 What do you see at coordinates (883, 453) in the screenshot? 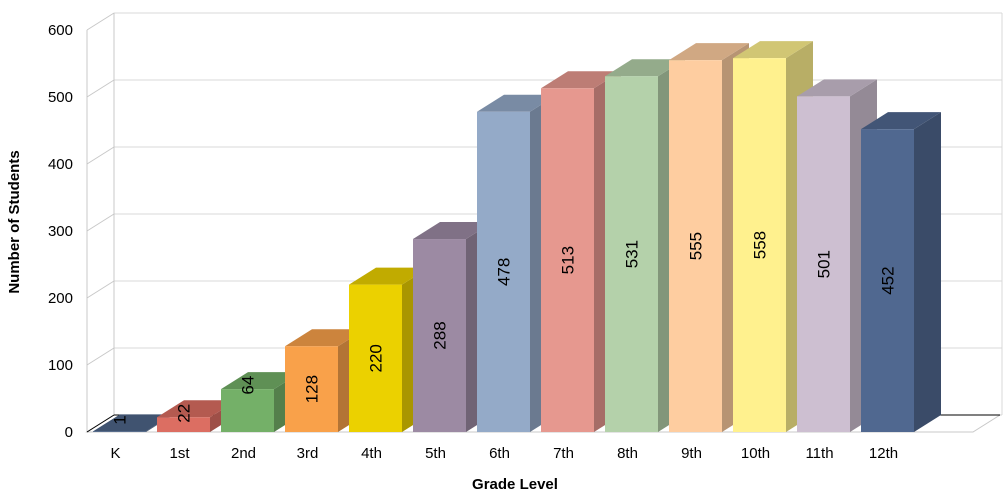
I see `x-tick-label: 12th` at bounding box center [883, 453].